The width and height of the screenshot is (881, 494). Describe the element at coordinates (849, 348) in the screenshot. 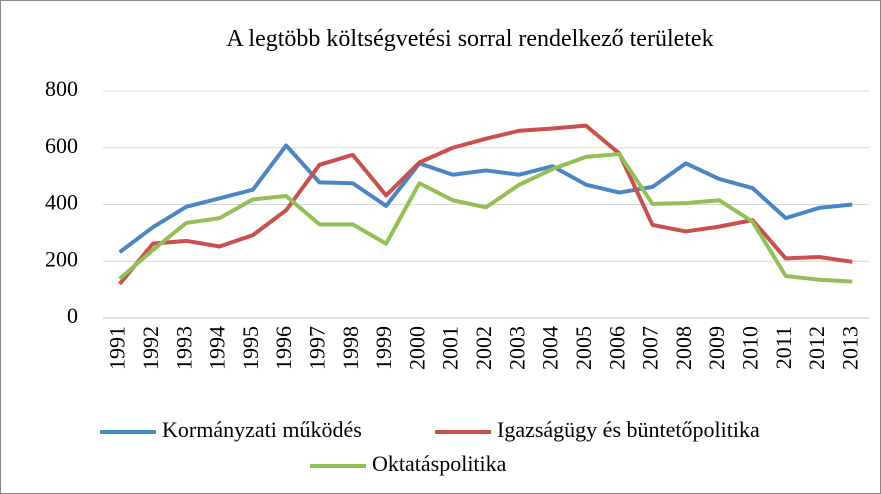

I see `x-tick-label: 2013` at that location.